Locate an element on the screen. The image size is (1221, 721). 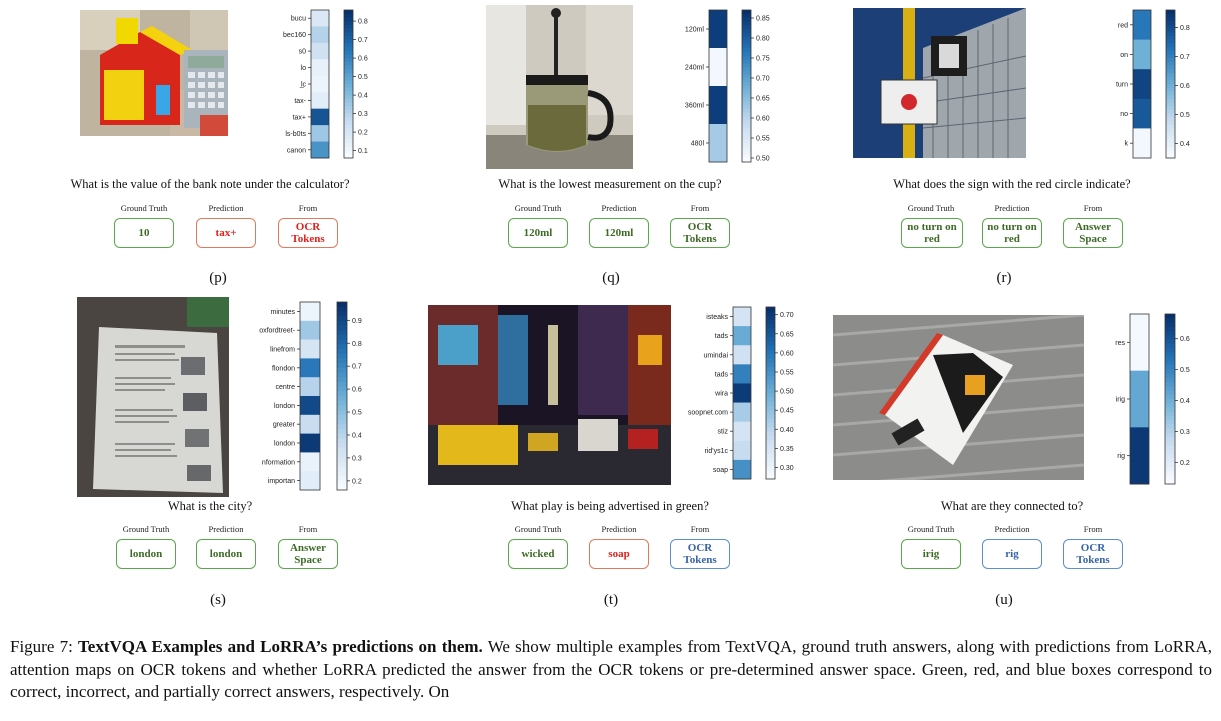
photo-calculator-house is located at coordinates (154, 73).